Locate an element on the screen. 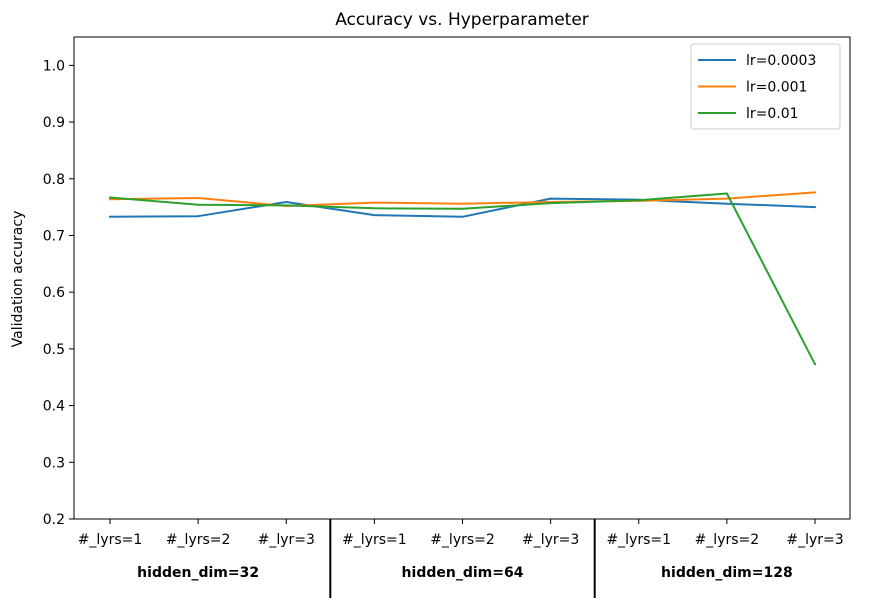 The image size is (875, 598). group-label: hidden_dim=32 is located at coordinates (198, 573).